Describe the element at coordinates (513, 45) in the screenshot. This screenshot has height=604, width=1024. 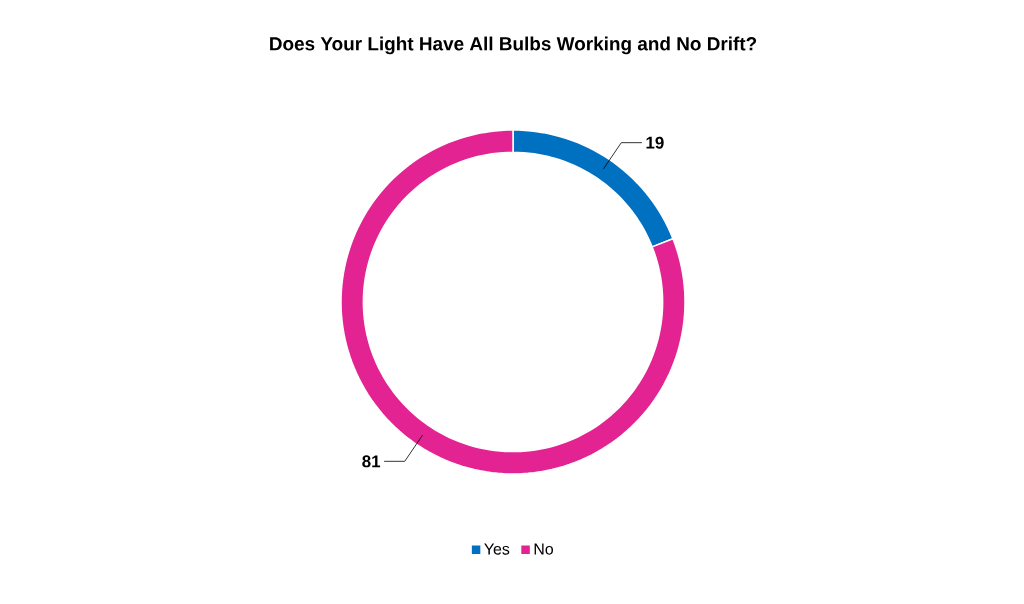
I see `chart-title: Does Your Light Have All Bulbs Working and No Drift?` at that location.